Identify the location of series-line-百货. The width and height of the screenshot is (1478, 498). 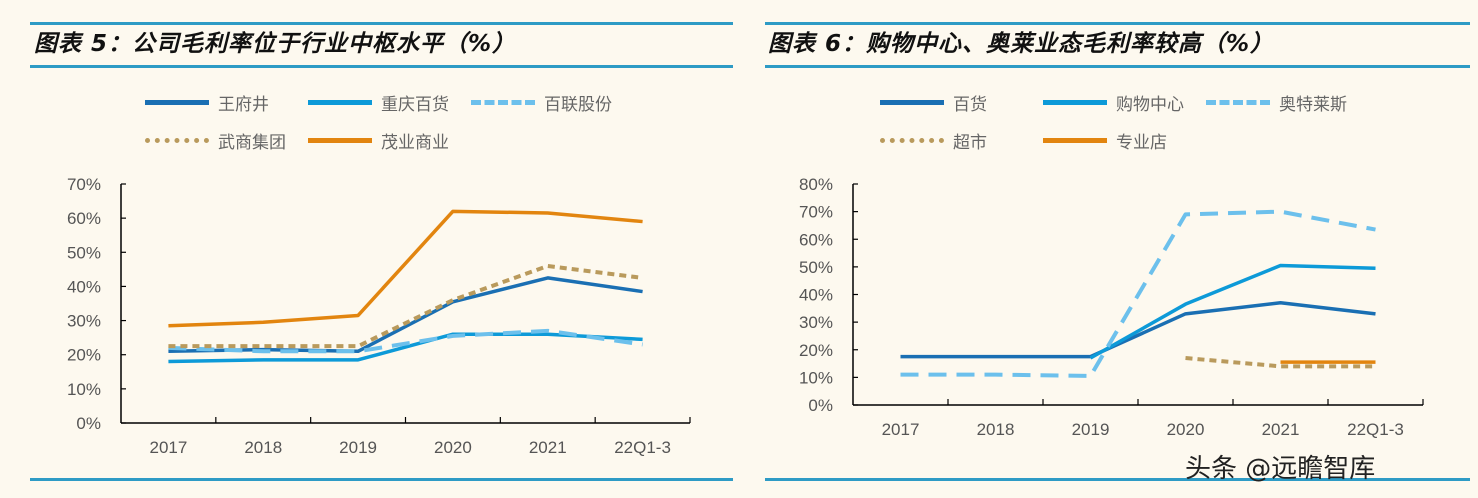
(1138, 330).